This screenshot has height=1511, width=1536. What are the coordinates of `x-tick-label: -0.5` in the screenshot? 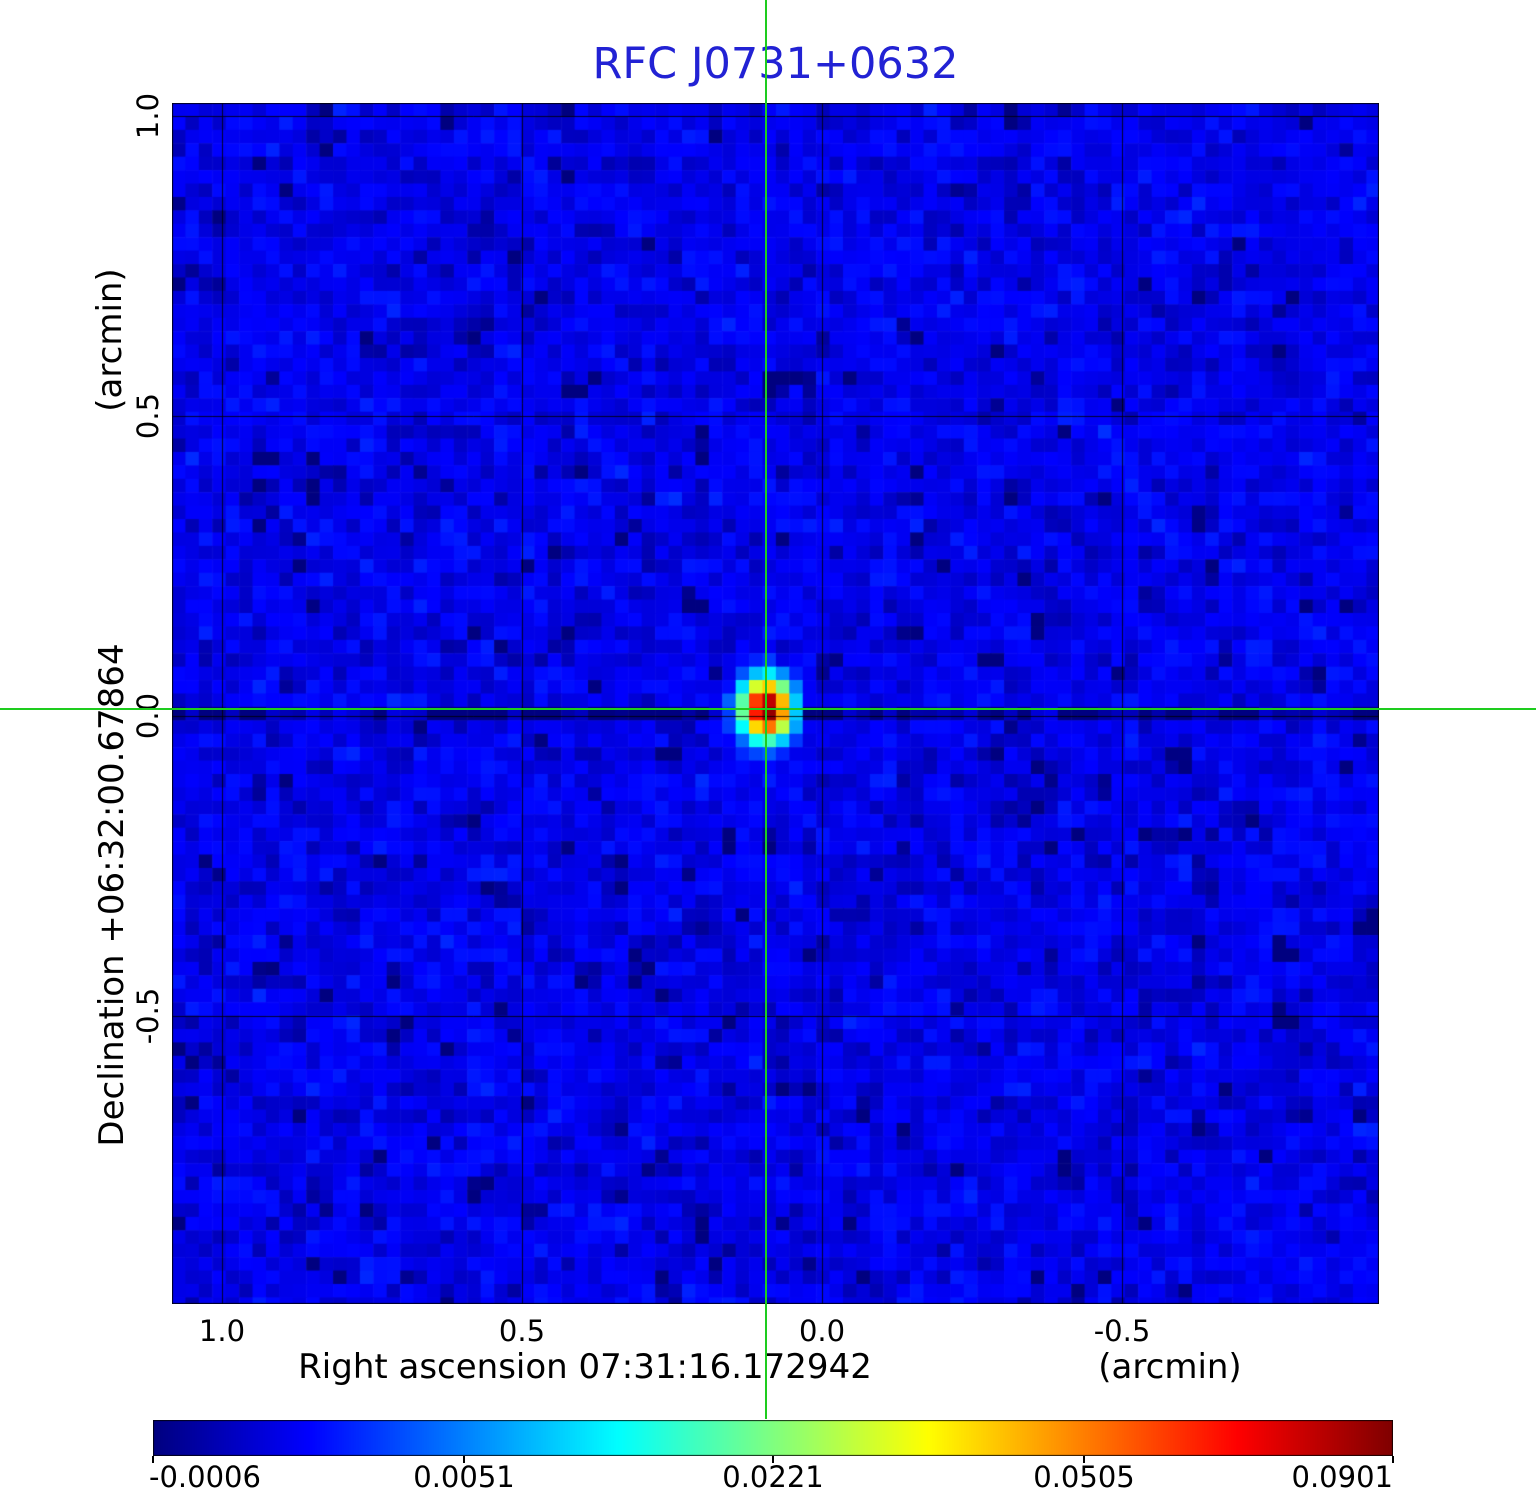 It's located at (1122, 1331).